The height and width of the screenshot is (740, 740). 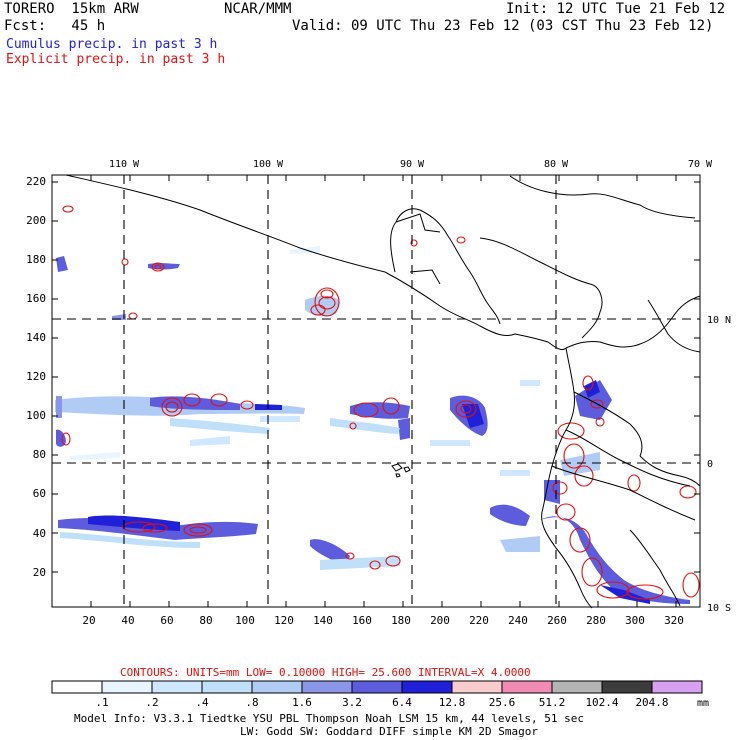 What do you see at coordinates (402, 702) in the screenshot?
I see `colorbar-label: 6.4` at bounding box center [402, 702].